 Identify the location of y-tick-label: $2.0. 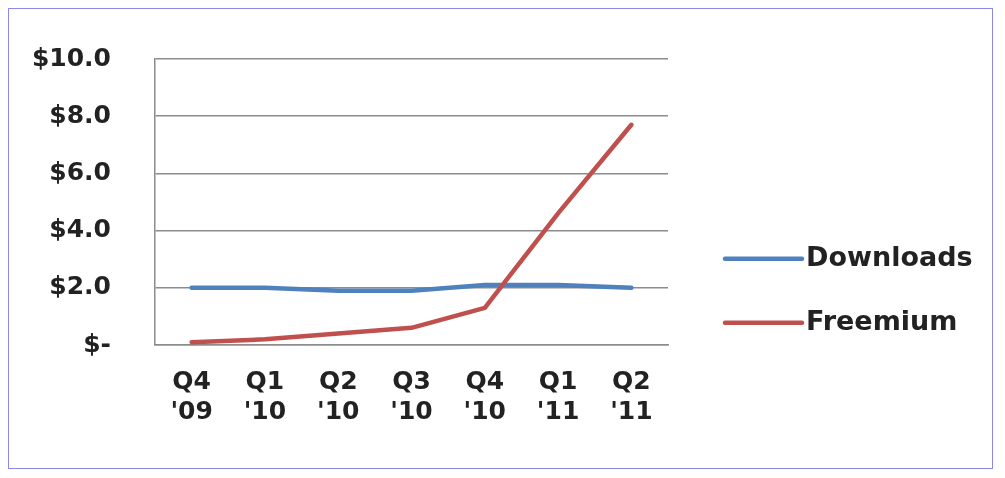
(80, 286).